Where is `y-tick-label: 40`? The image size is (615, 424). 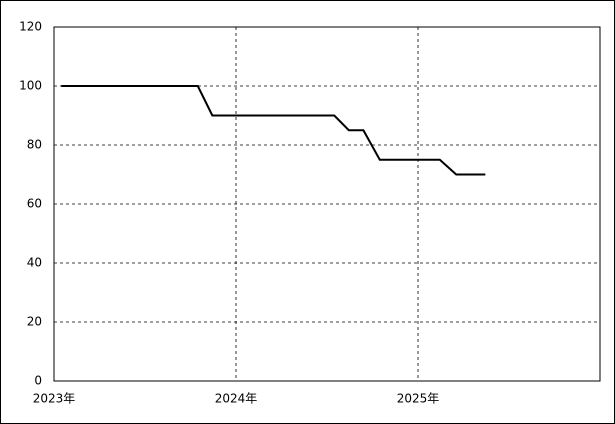
y-tick-label: 40 is located at coordinates (34, 263).